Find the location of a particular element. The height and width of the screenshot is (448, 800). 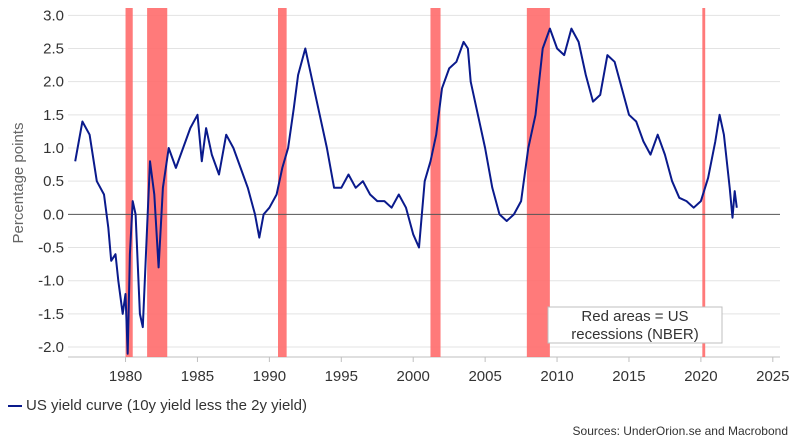

y-tick-label: 1.5 is located at coordinates (53, 115).